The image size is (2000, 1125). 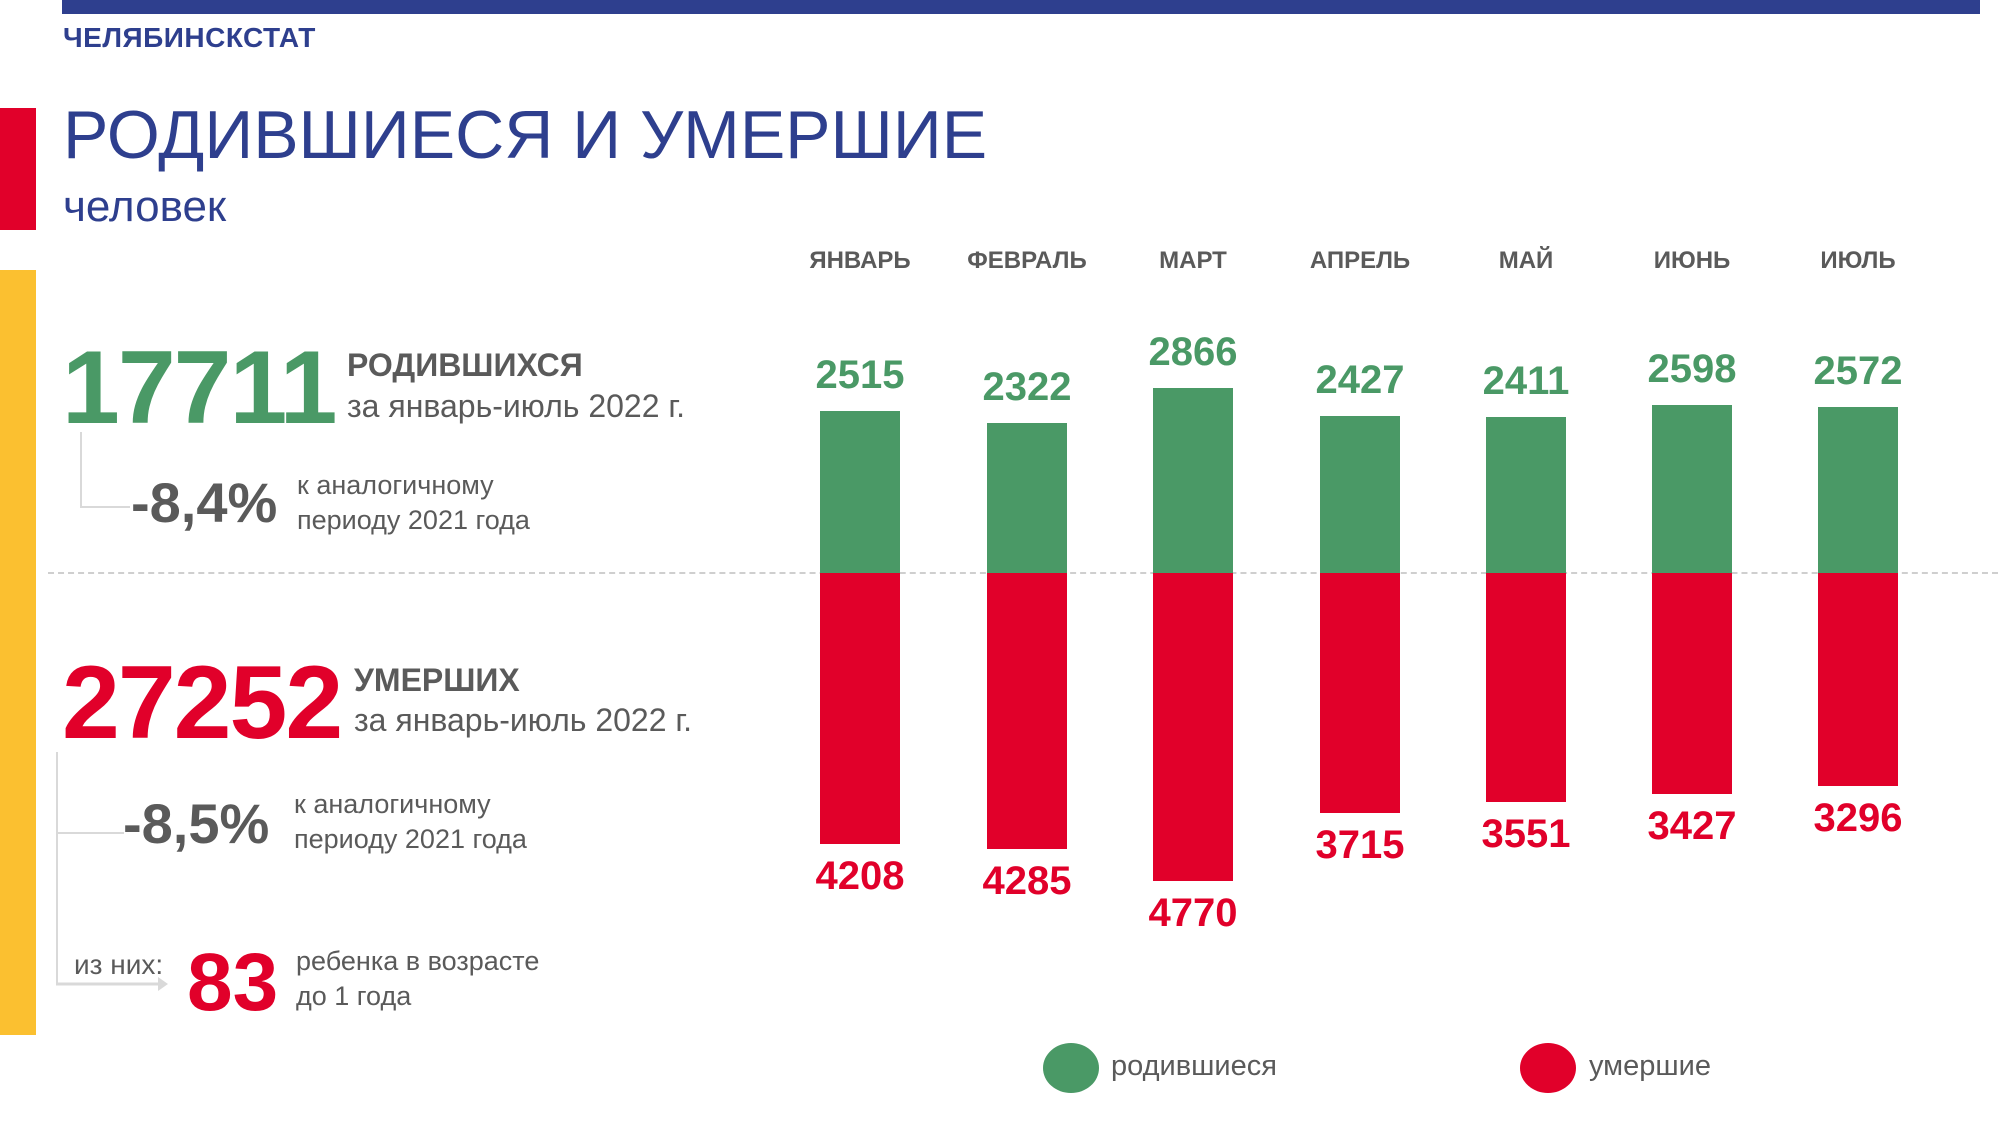 I want to click on page-subtitle: человек, so click(x=145, y=206).